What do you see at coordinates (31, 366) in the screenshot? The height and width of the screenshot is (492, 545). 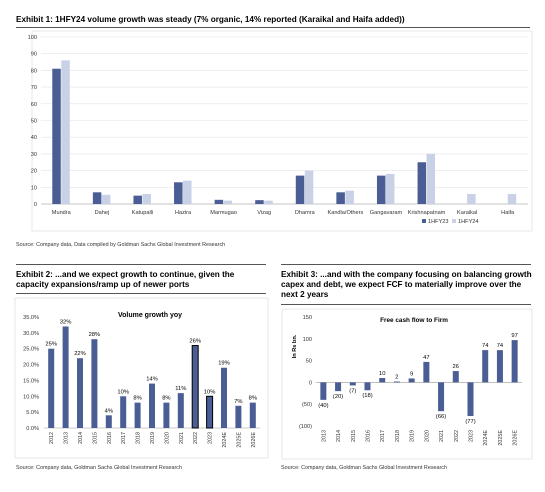 I see `y-tick-label: 20.0%` at bounding box center [31, 366].